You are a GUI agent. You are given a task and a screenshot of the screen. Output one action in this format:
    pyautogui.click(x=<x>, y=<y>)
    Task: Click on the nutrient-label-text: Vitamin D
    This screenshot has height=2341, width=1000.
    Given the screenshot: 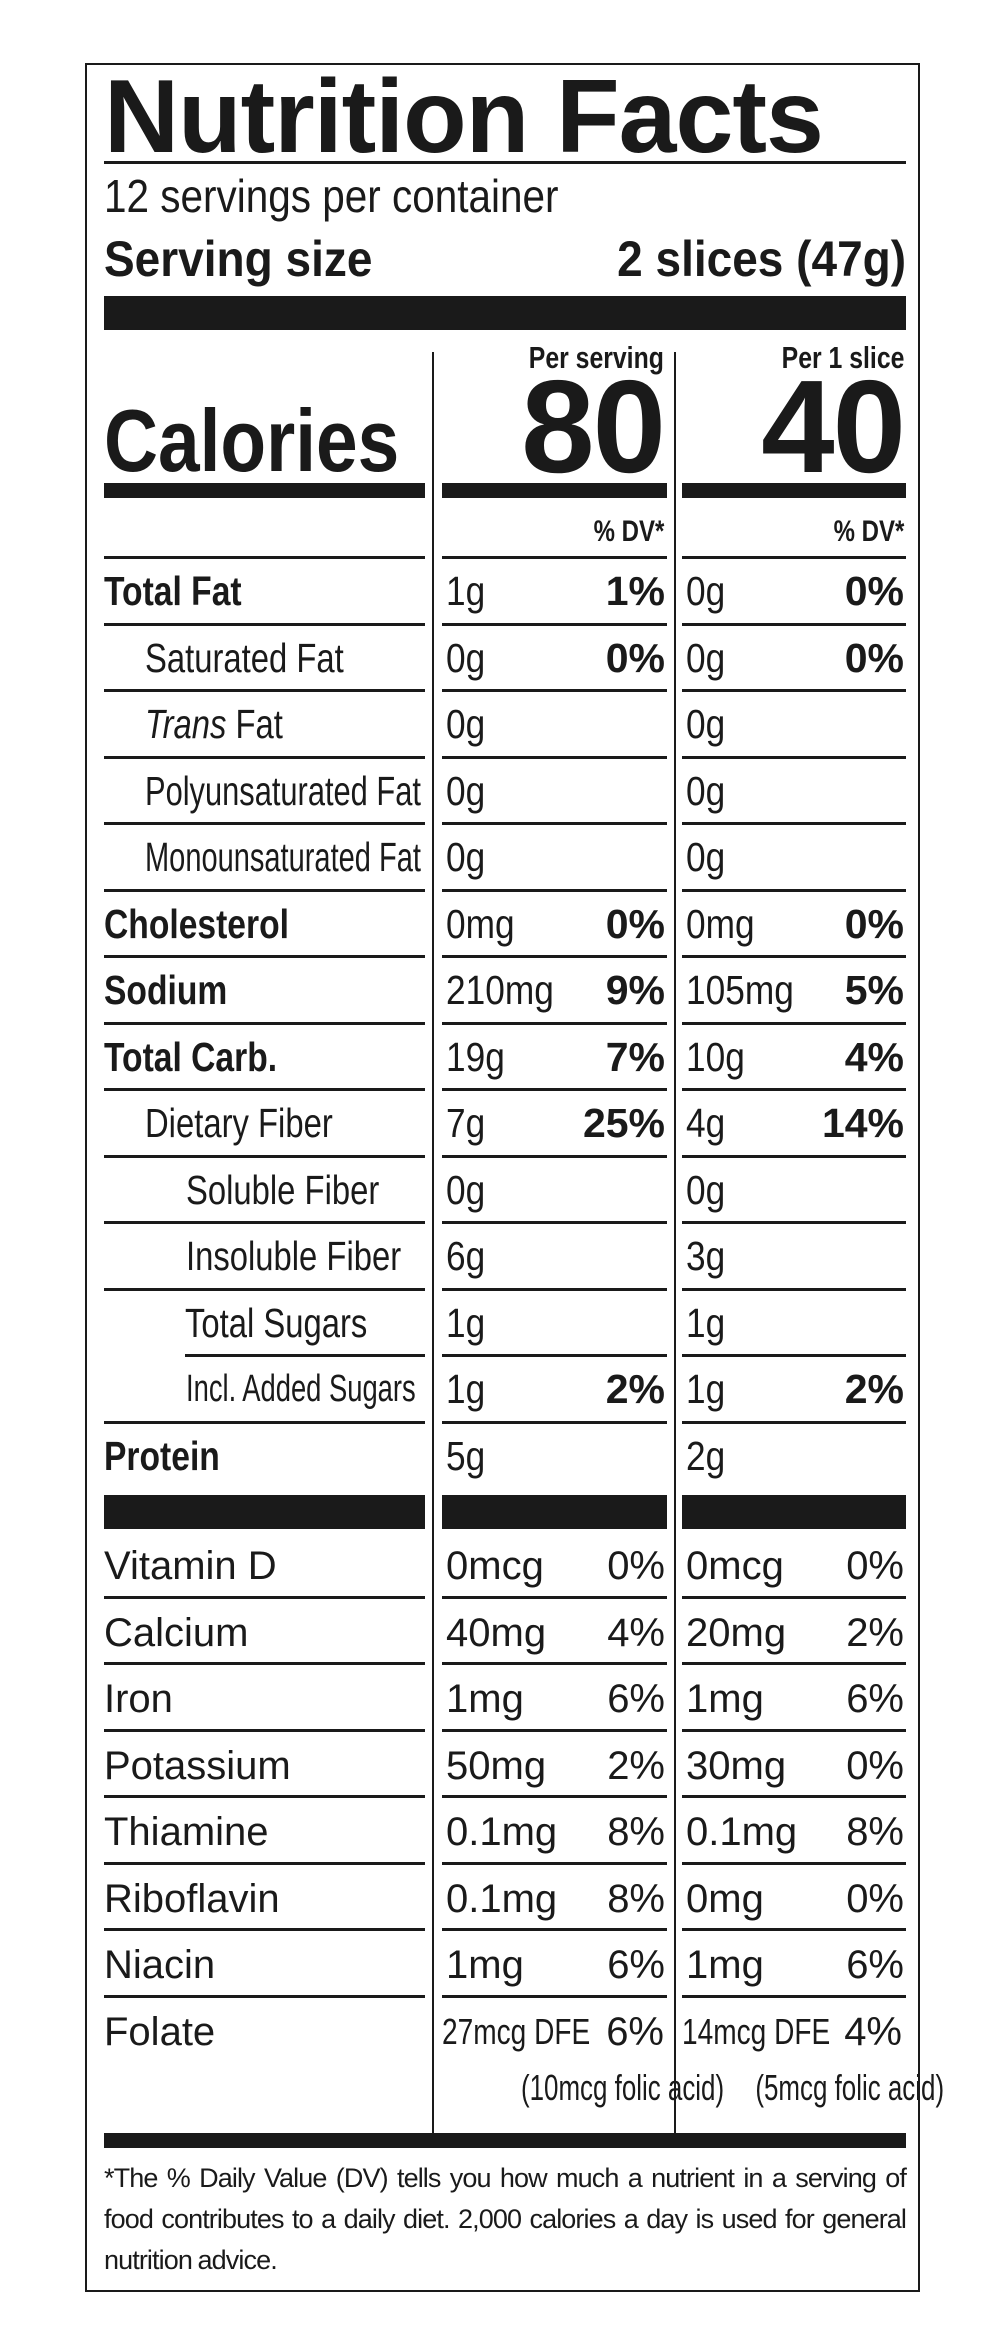 What is the action you would take?
    pyautogui.click(x=190, y=1566)
    